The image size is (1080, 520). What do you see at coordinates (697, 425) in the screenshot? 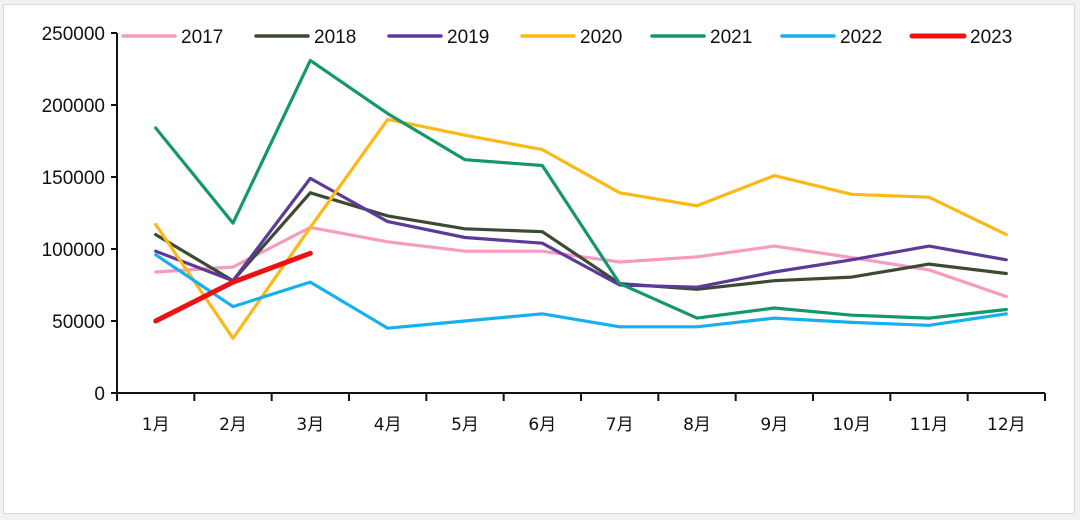
I see `x-tick-label: 8月` at bounding box center [697, 425].